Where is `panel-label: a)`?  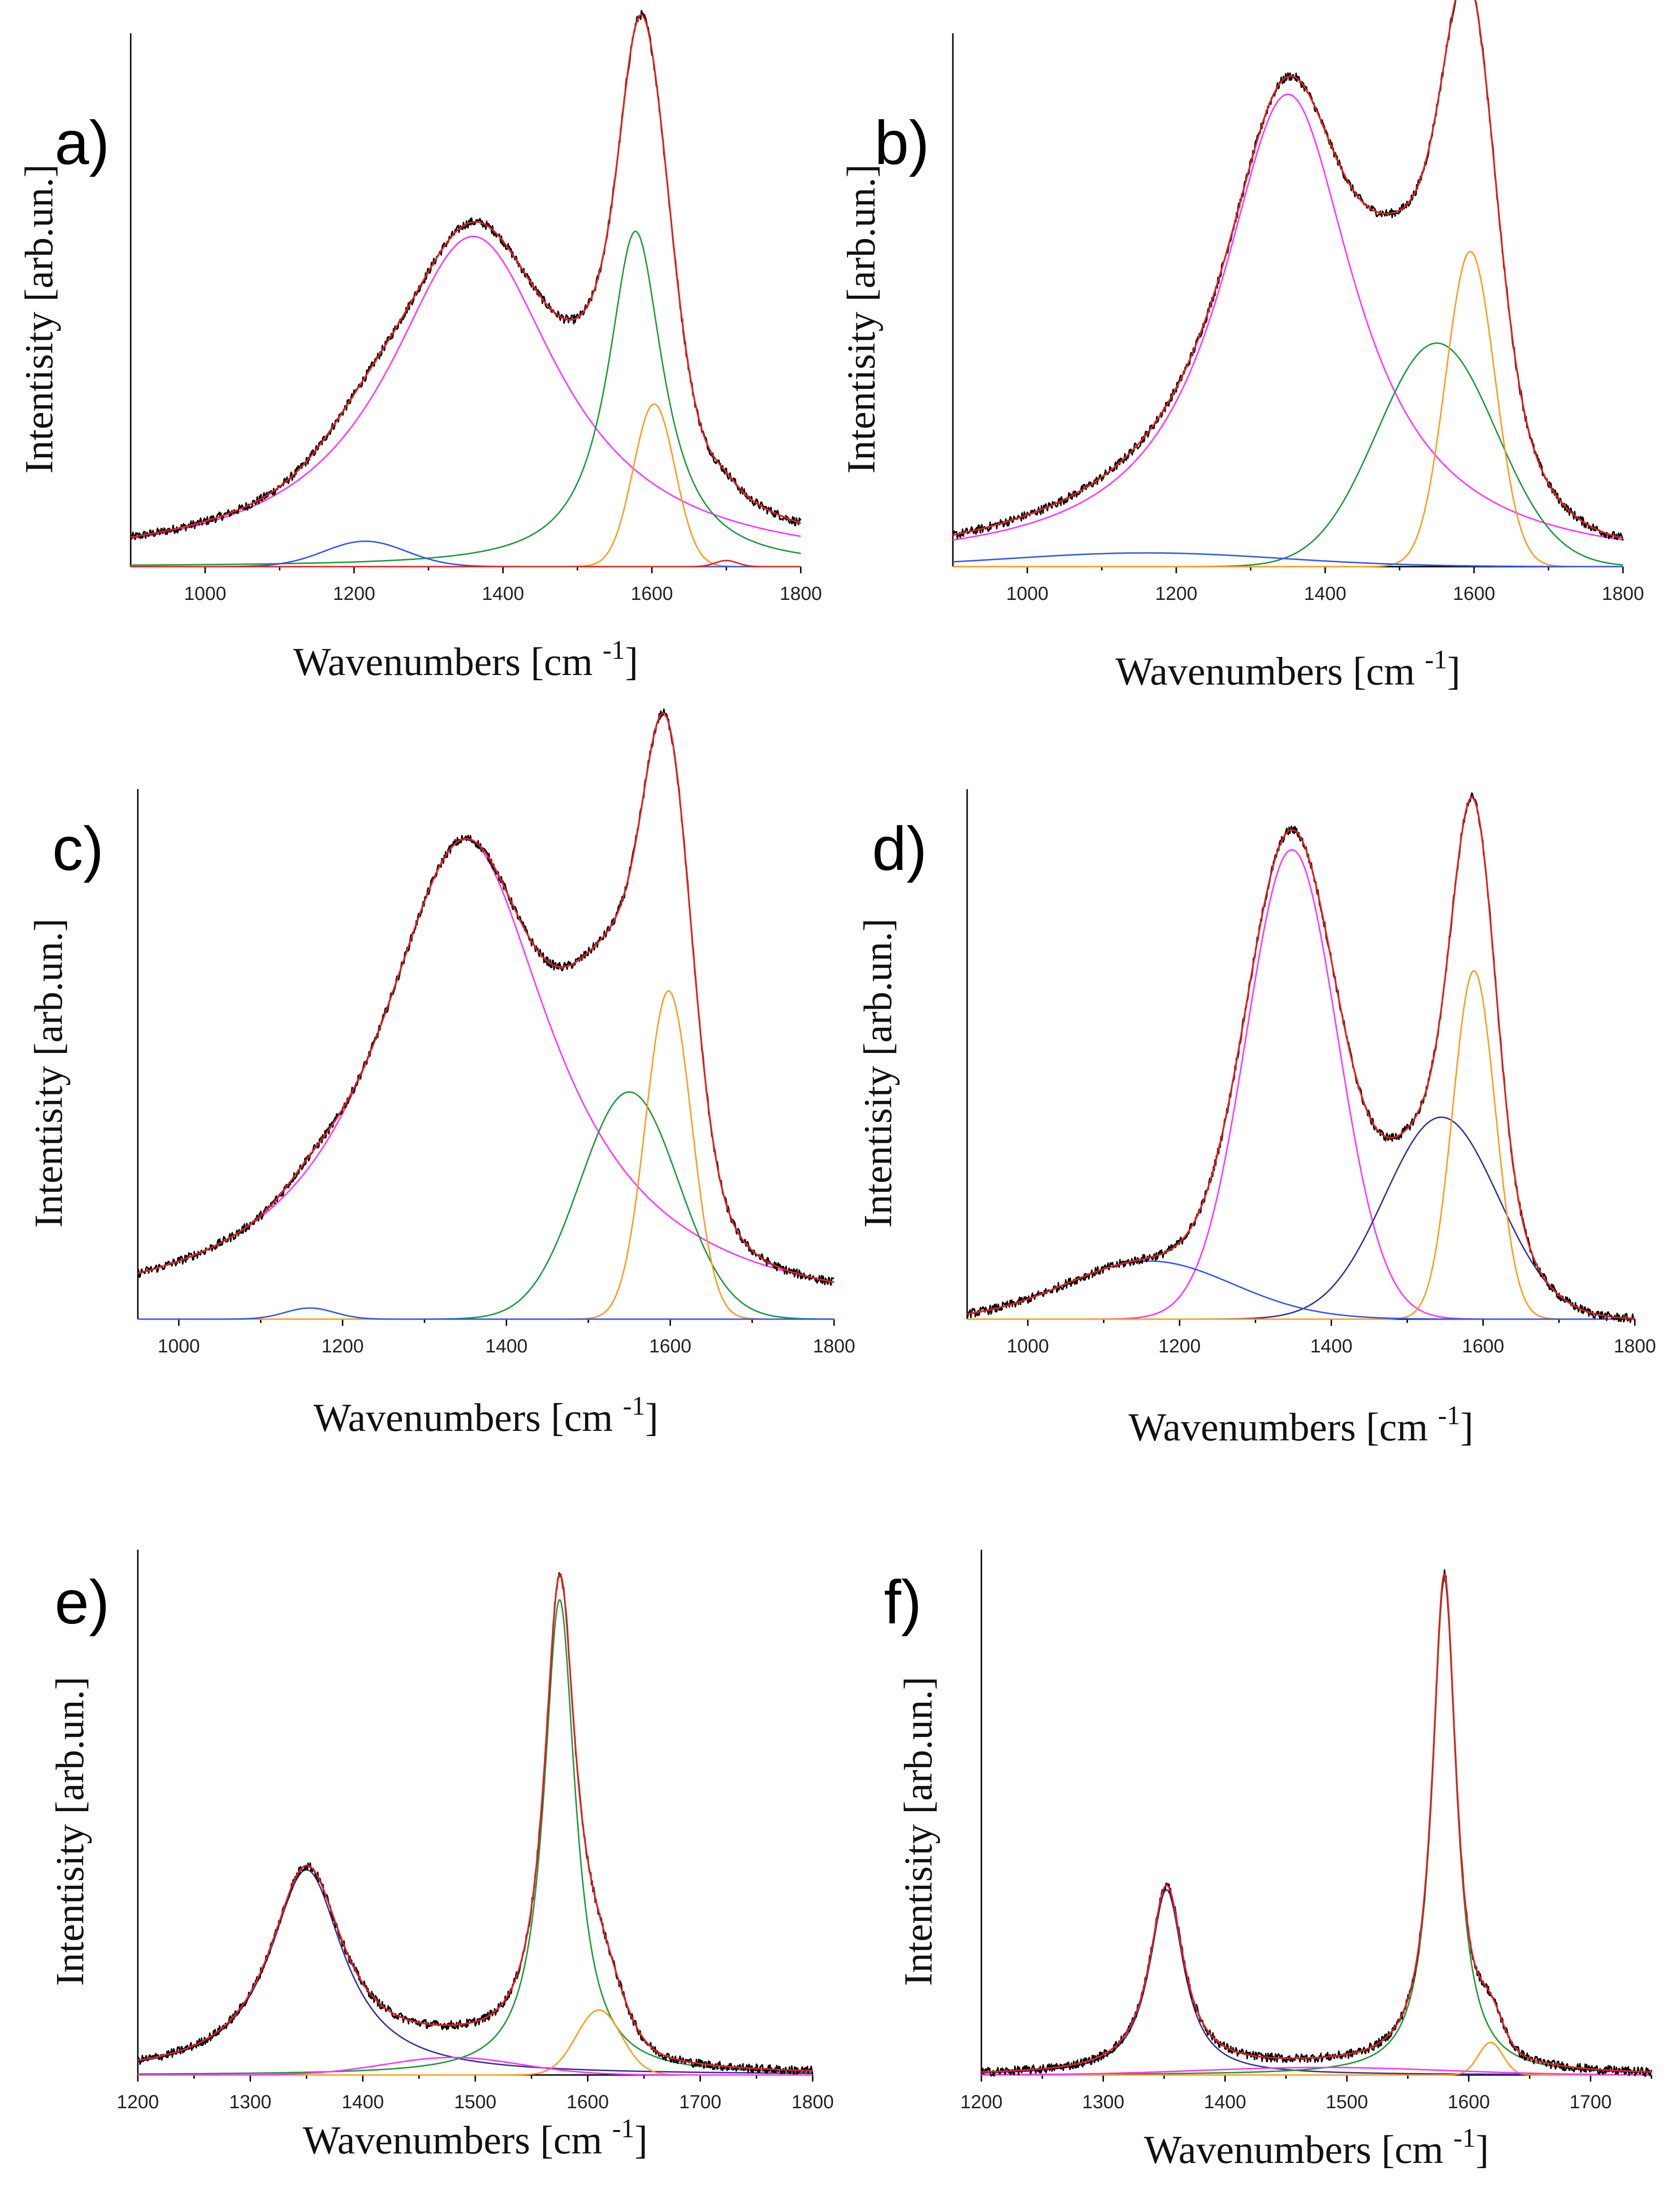 panel-label: a) is located at coordinates (82, 143).